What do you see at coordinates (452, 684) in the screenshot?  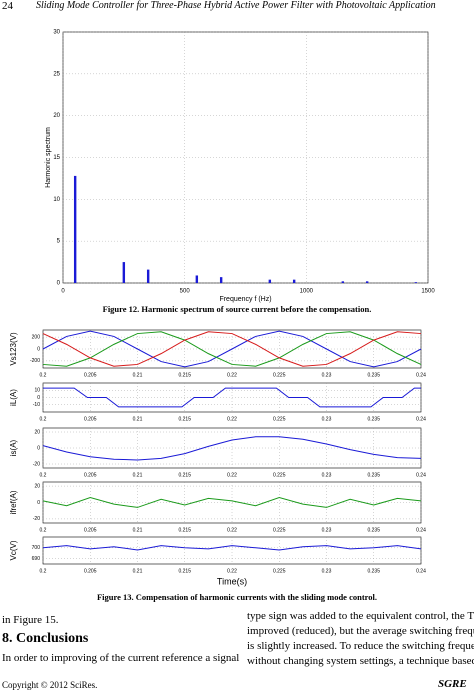 I see `footer-journal: SGRE` at bounding box center [452, 684].